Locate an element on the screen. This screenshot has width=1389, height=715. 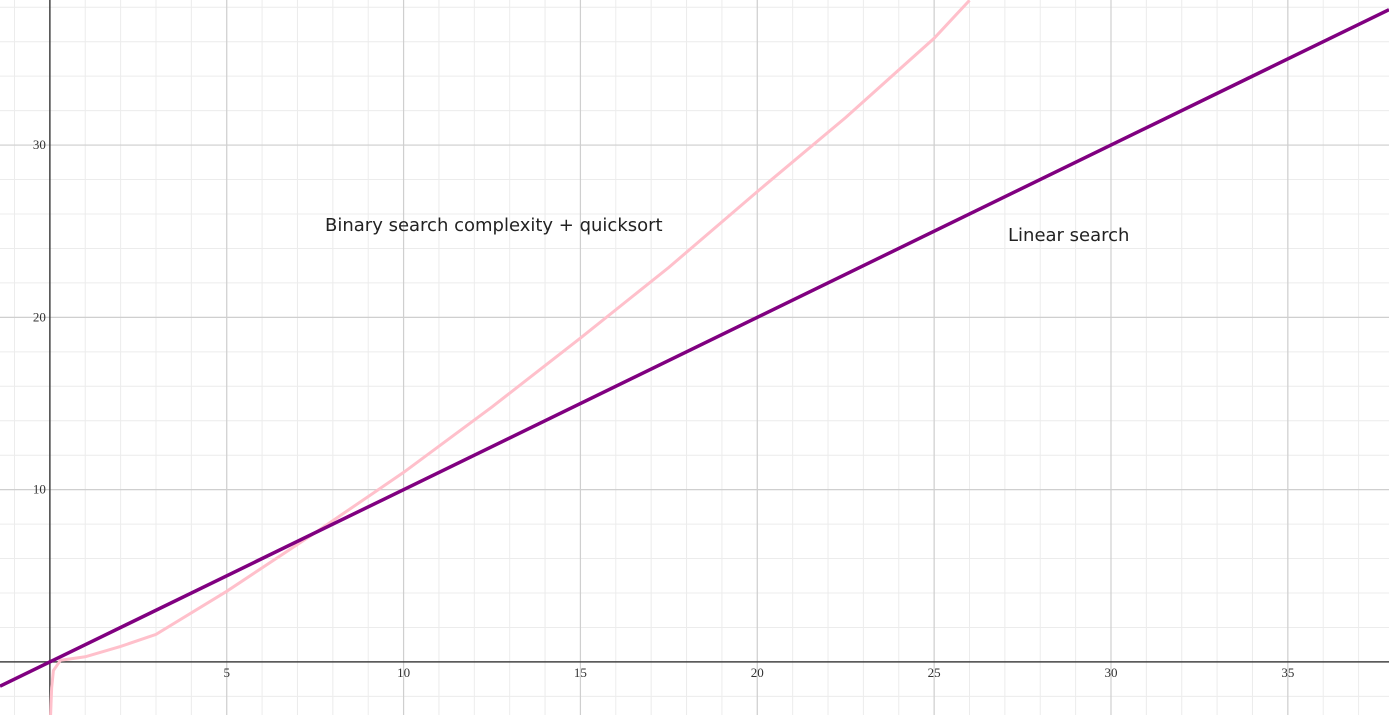
series-label: Linear search is located at coordinates (1068, 235).